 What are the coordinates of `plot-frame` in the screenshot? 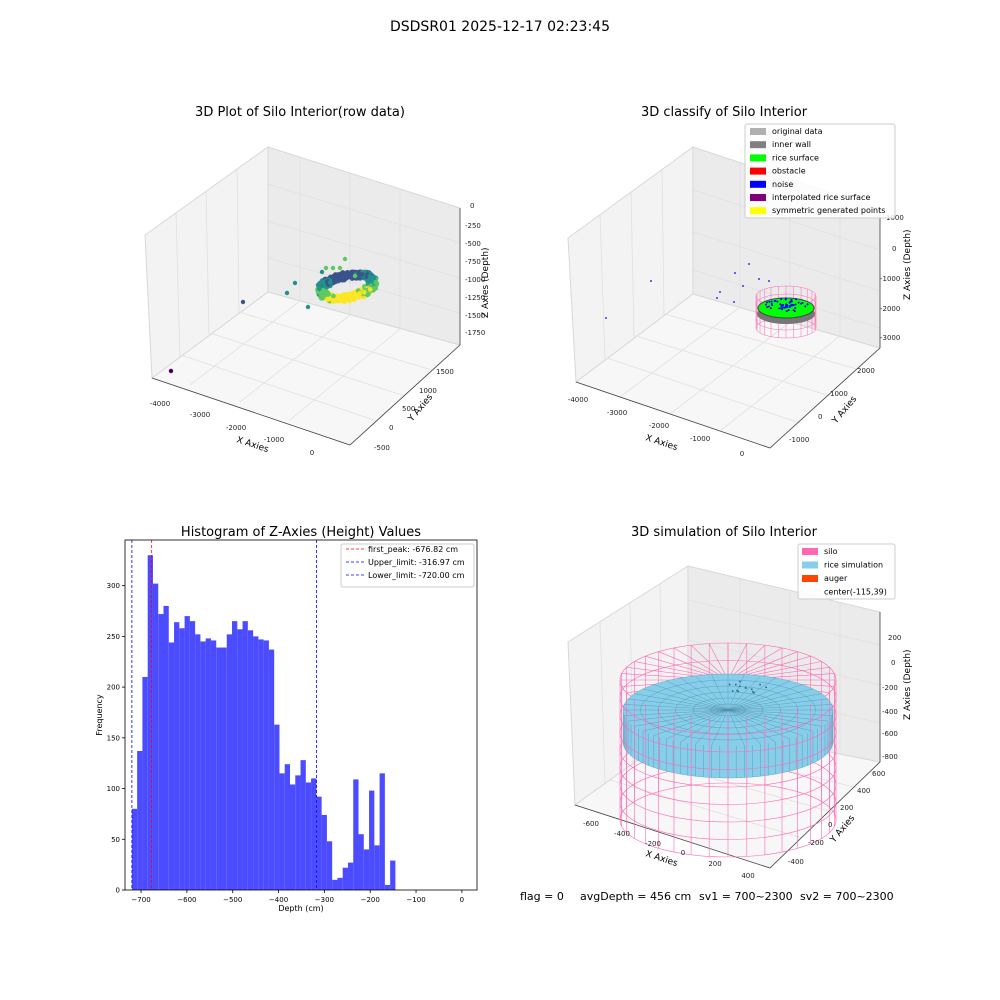 It's located at (301, 715).